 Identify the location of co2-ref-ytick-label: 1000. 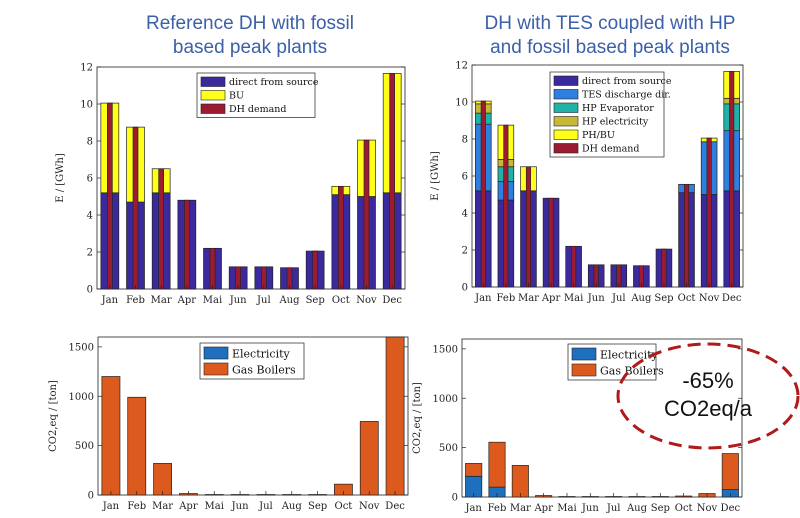
(81, 397).